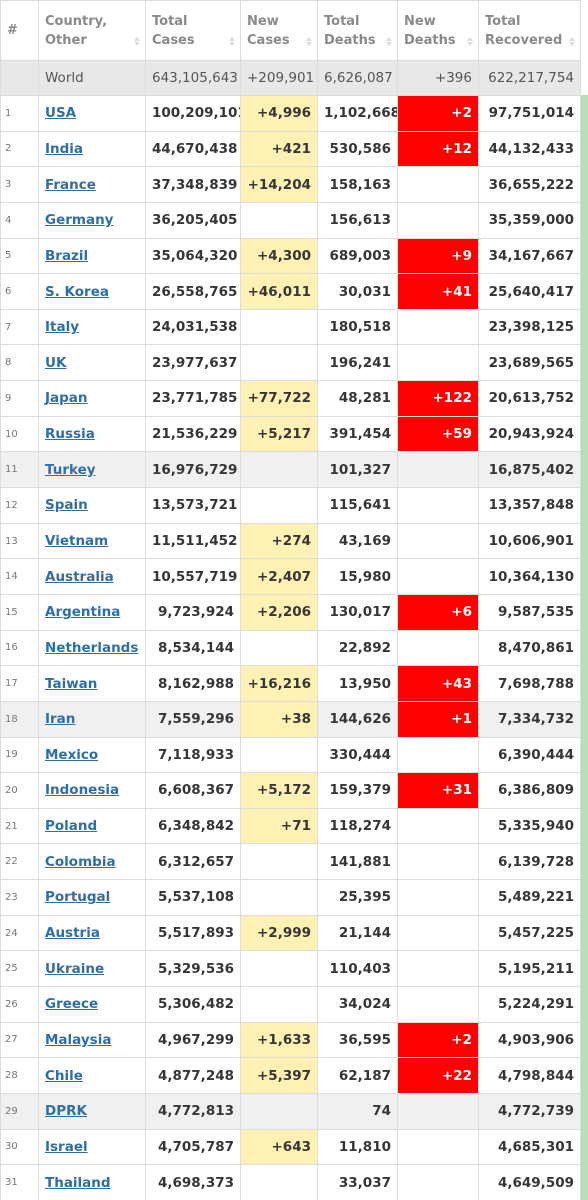 The width and height of the screenshot is (588, 1200). I want to click on header-total-recovered: Total Recovered, so click(529, 30).